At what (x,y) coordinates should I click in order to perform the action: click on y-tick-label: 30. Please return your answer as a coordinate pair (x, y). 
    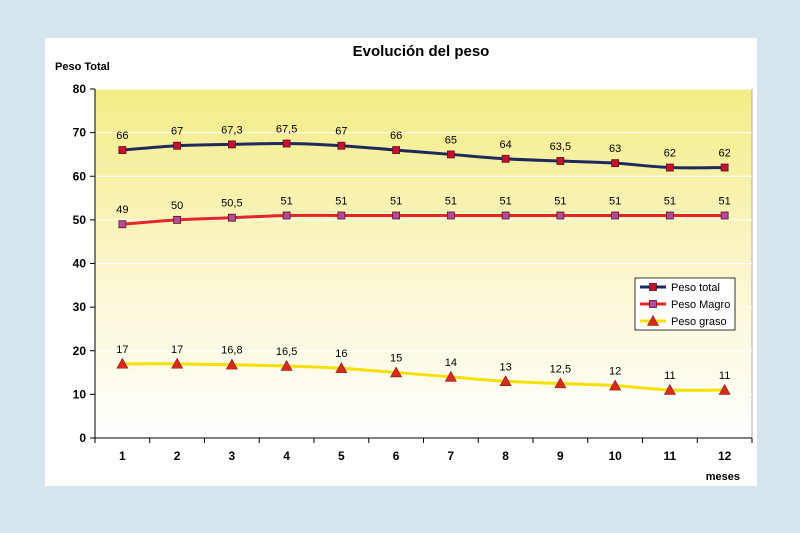
    Looking at the image, I should click on (80, 307).